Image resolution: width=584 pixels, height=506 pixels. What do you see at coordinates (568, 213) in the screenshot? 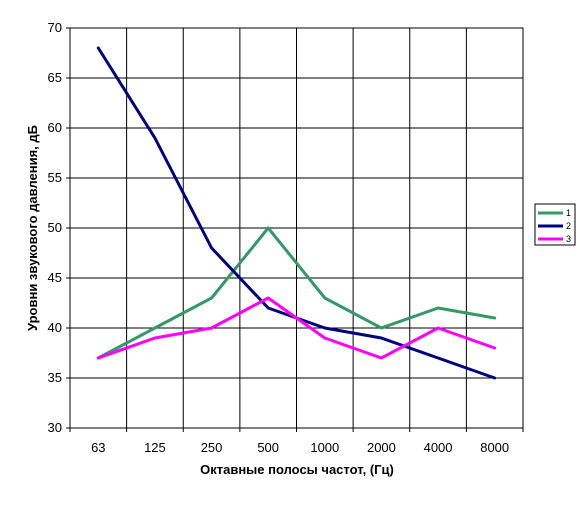
I see `legend-label-1: 1` at bounding box center [568, 213].